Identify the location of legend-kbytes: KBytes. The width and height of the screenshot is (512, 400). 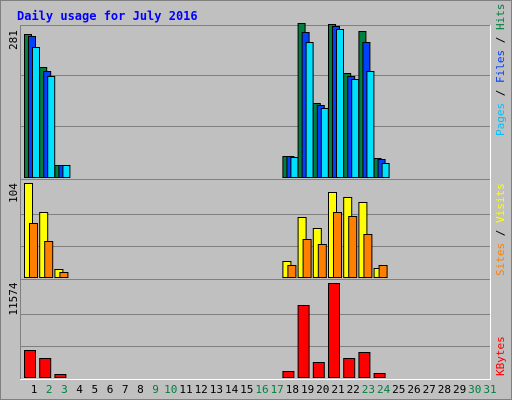
(500, 356).